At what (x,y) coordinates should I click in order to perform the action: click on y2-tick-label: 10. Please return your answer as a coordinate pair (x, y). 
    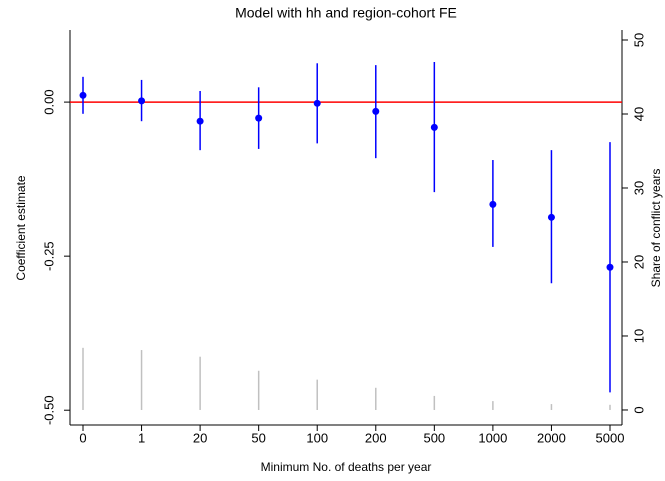
    Looking at the image, I should click on (638, 336).